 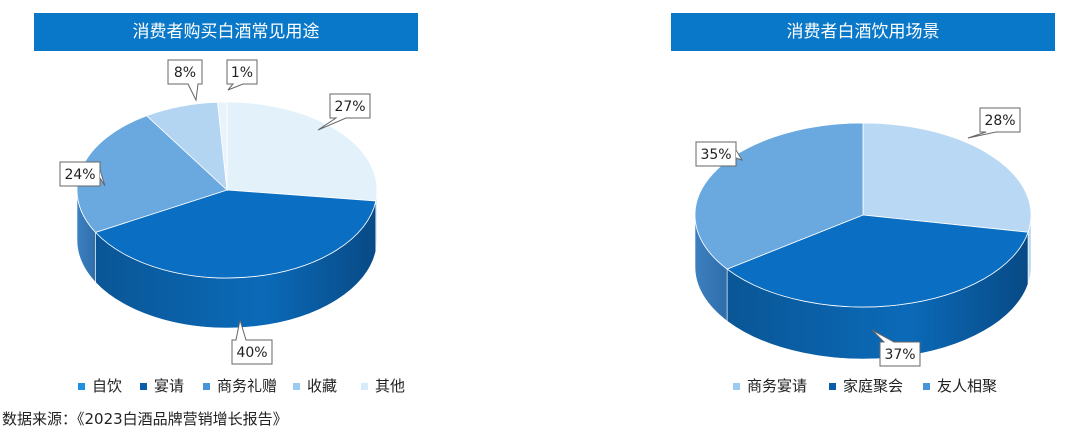 I want to click on legend-label-收藏: 收藏, so click(x=322, y=386).